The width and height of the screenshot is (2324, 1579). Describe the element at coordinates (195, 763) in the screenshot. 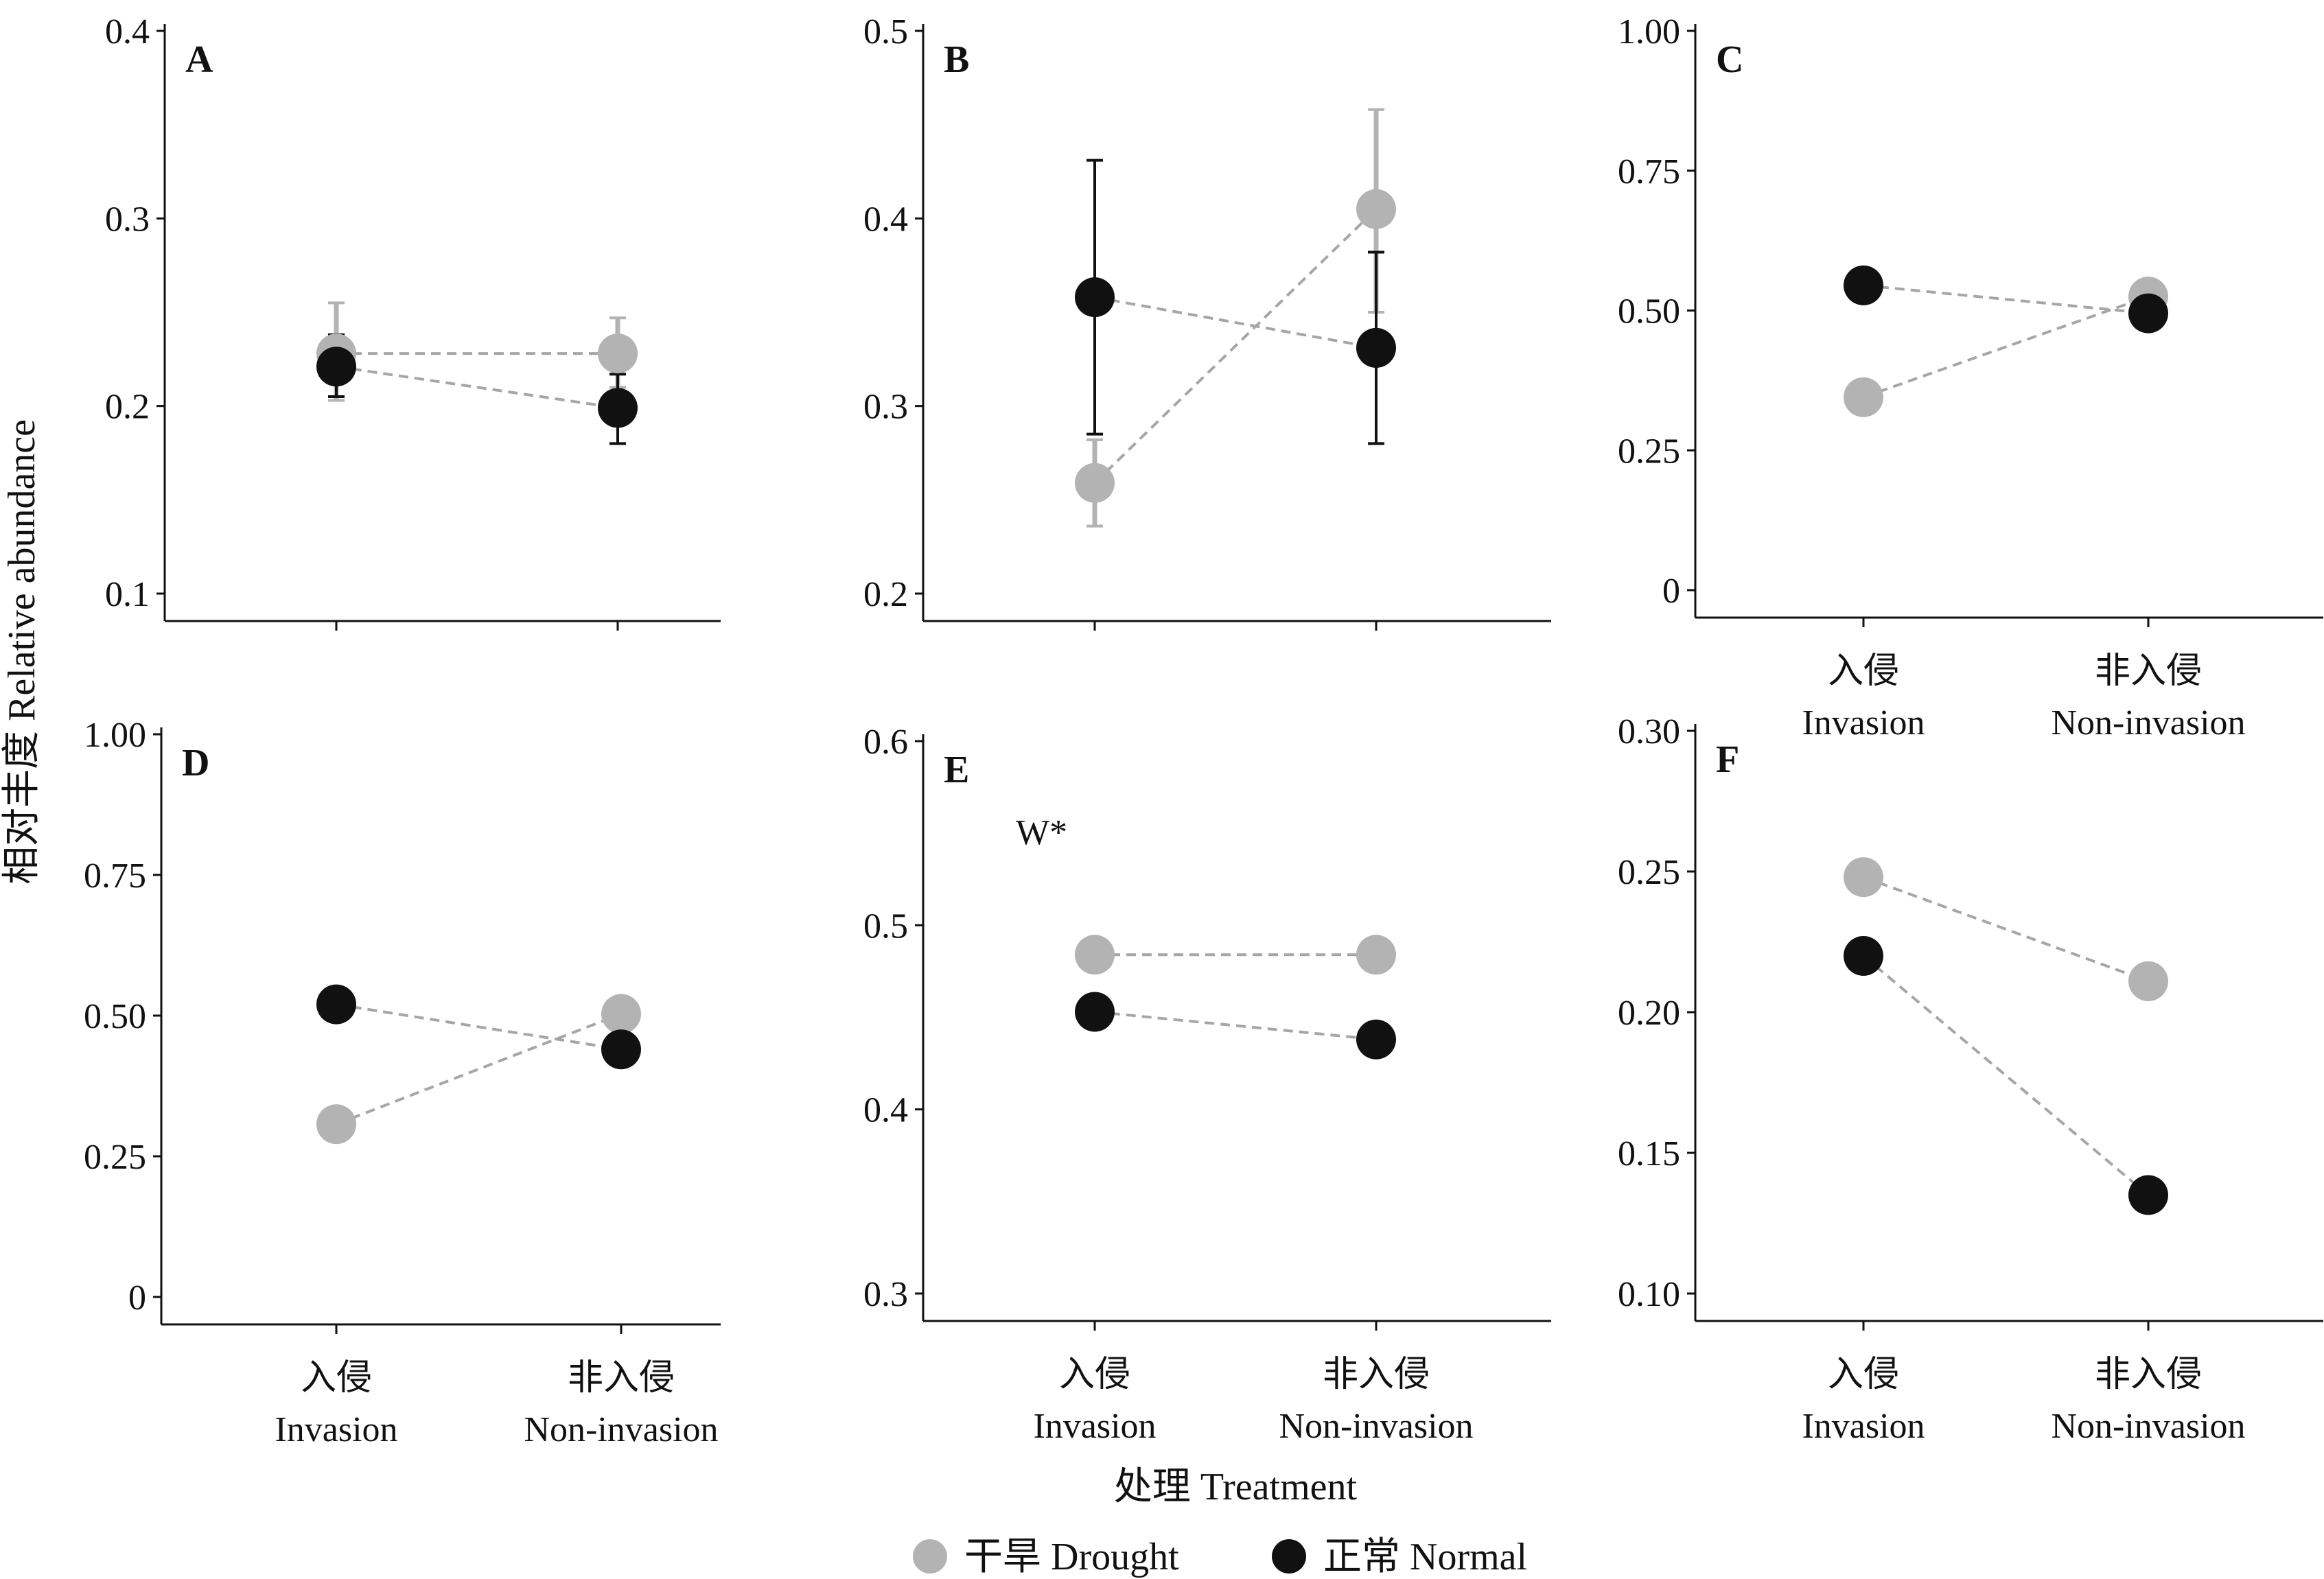

I see `panel-letter: D` at that location.